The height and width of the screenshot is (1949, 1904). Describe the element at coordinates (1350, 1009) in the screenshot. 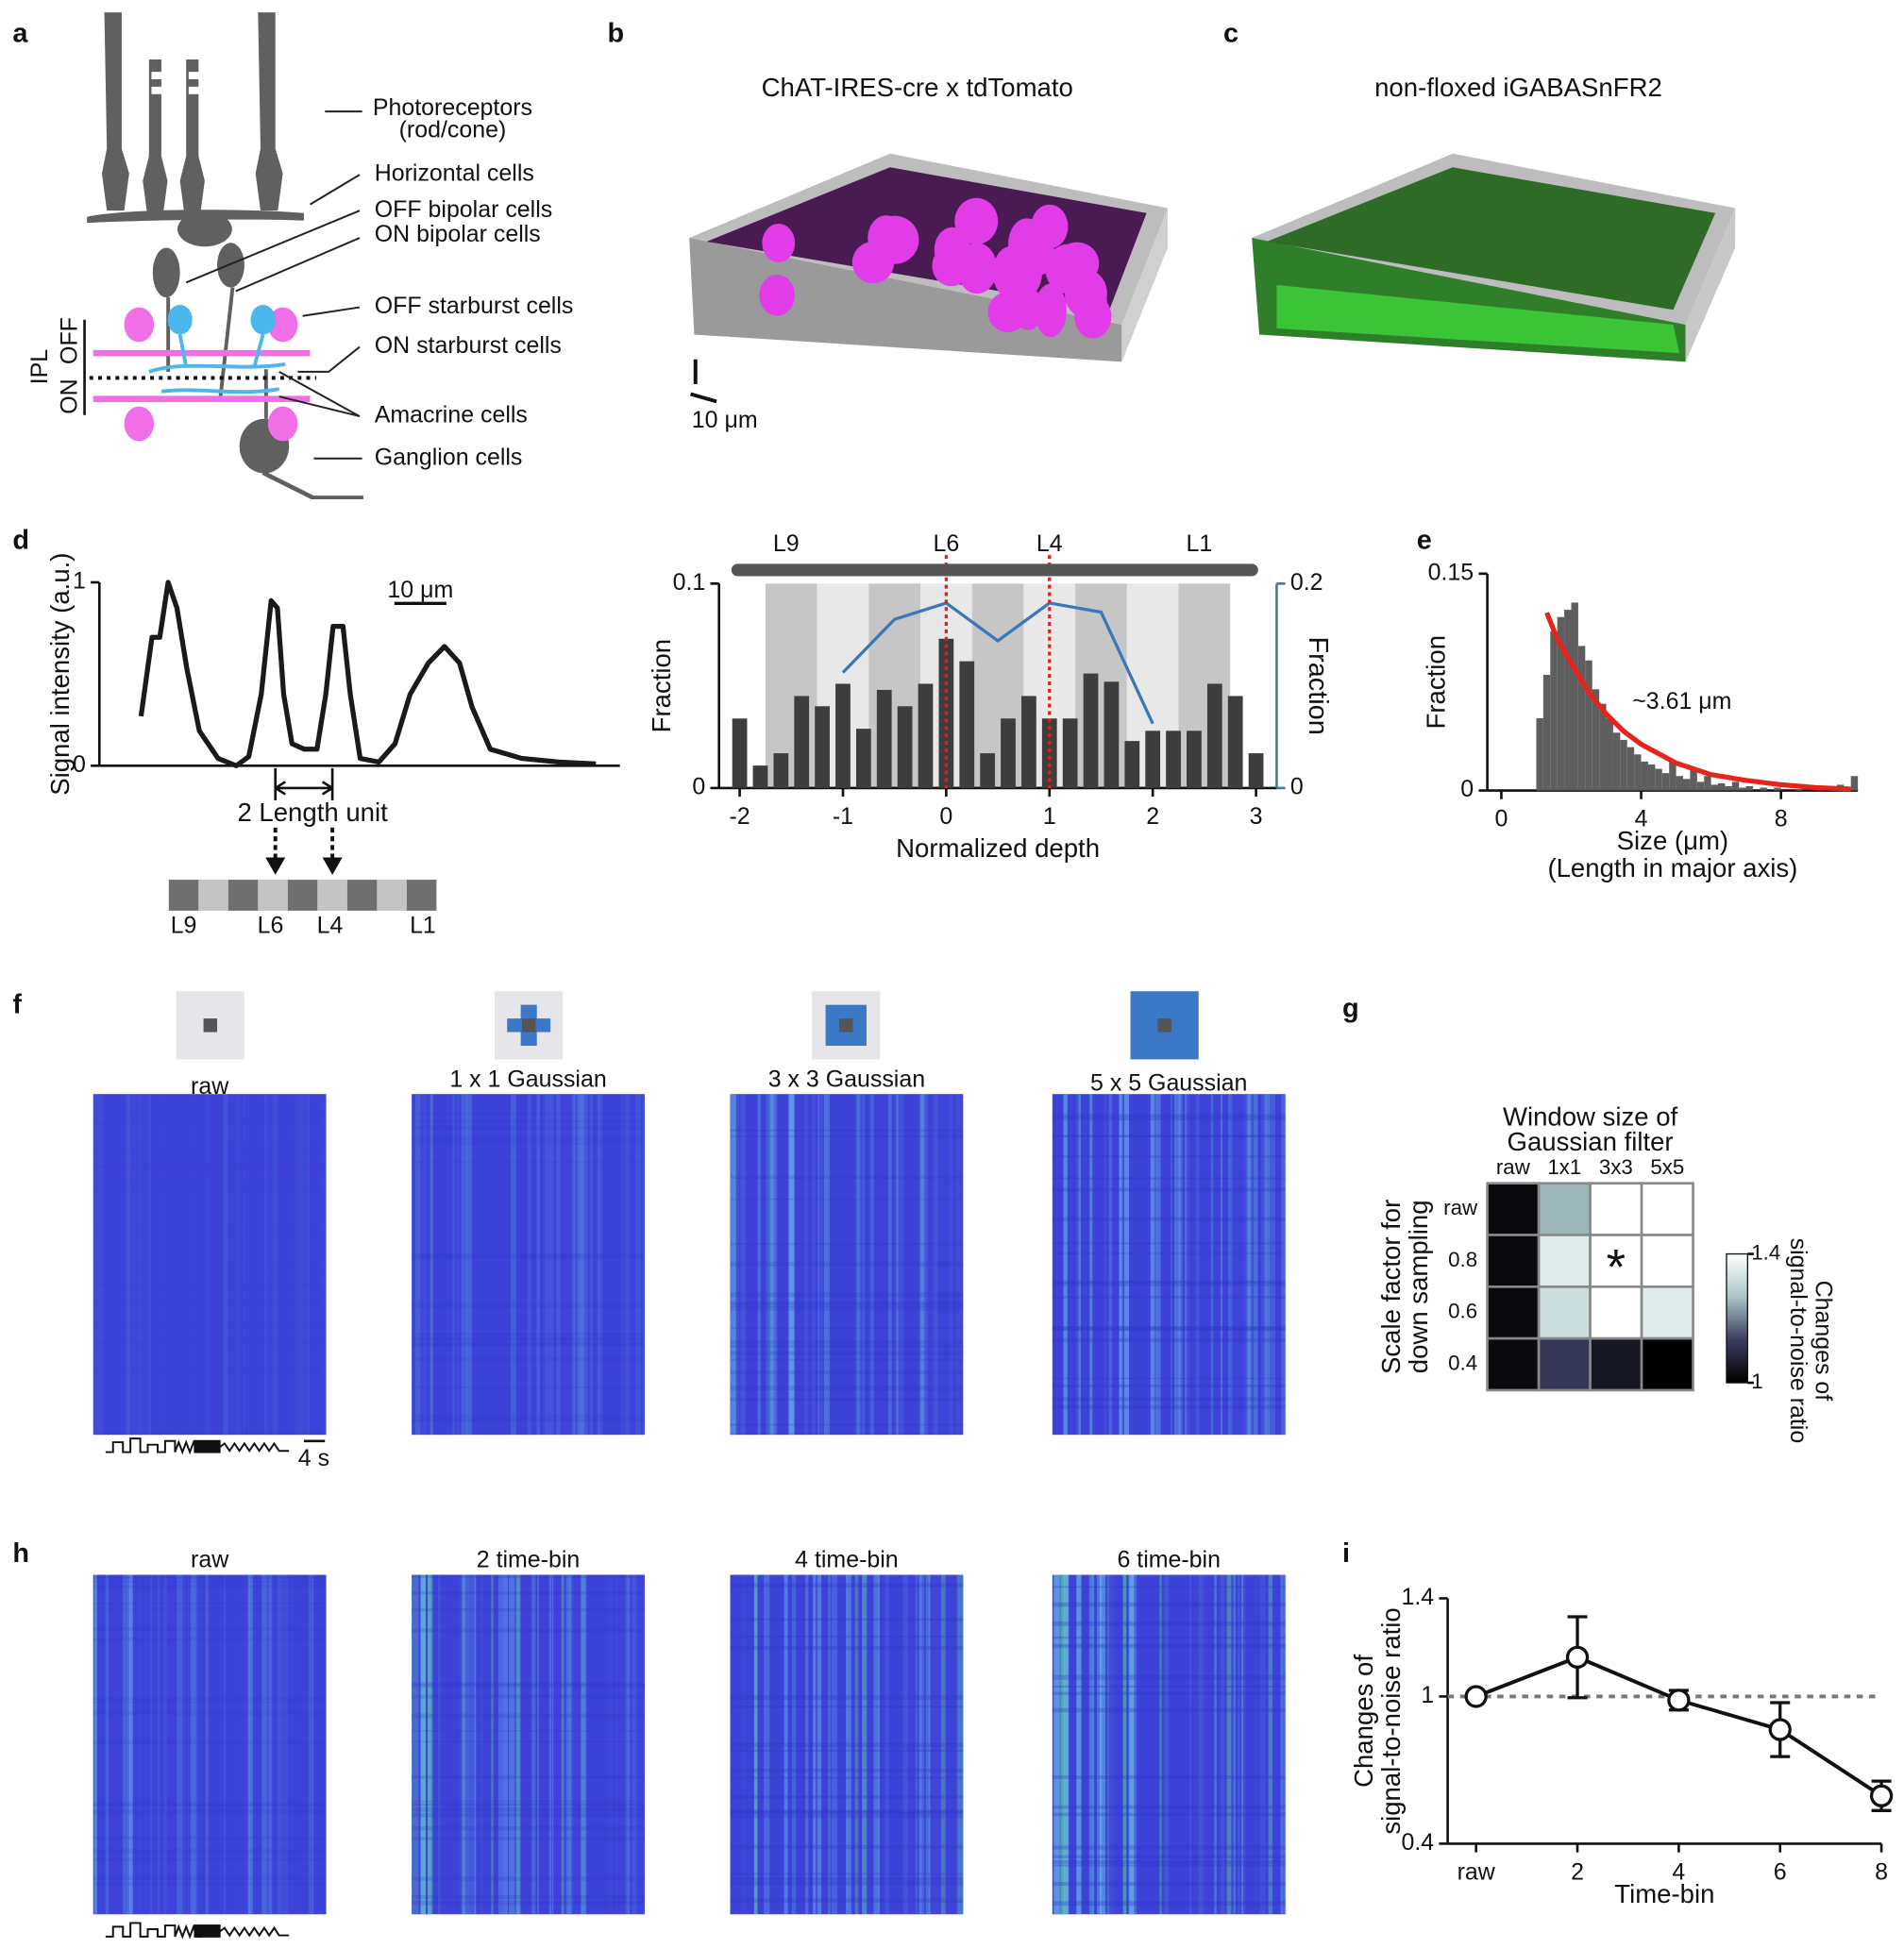

I see `panel-letter: g` at that location.